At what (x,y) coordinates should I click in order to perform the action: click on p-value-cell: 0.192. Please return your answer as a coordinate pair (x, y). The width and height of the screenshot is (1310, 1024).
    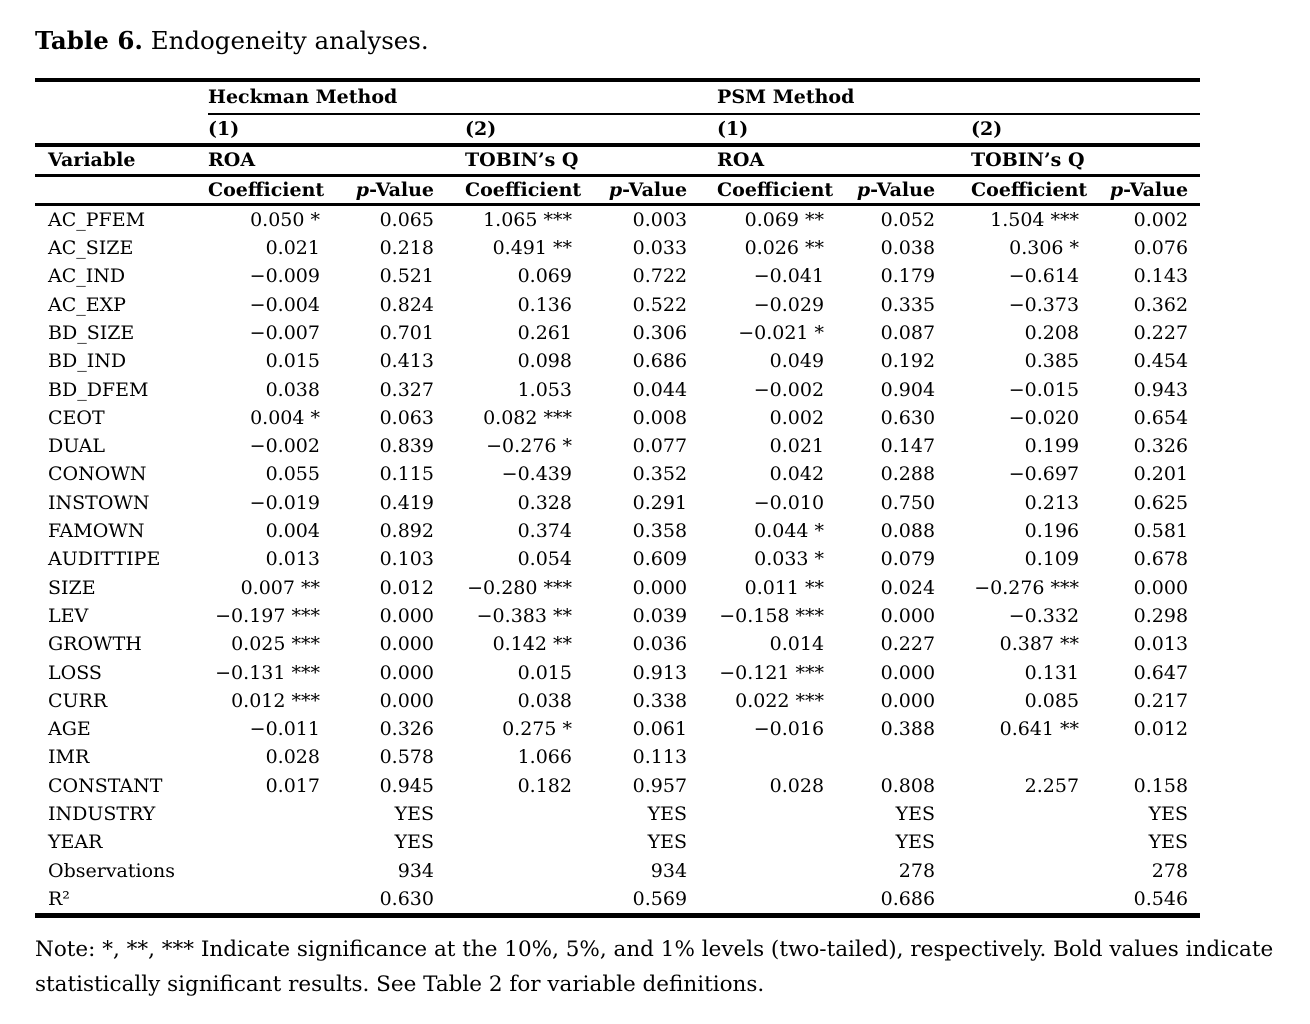
    Looking at the image, I should click on (908, 361).